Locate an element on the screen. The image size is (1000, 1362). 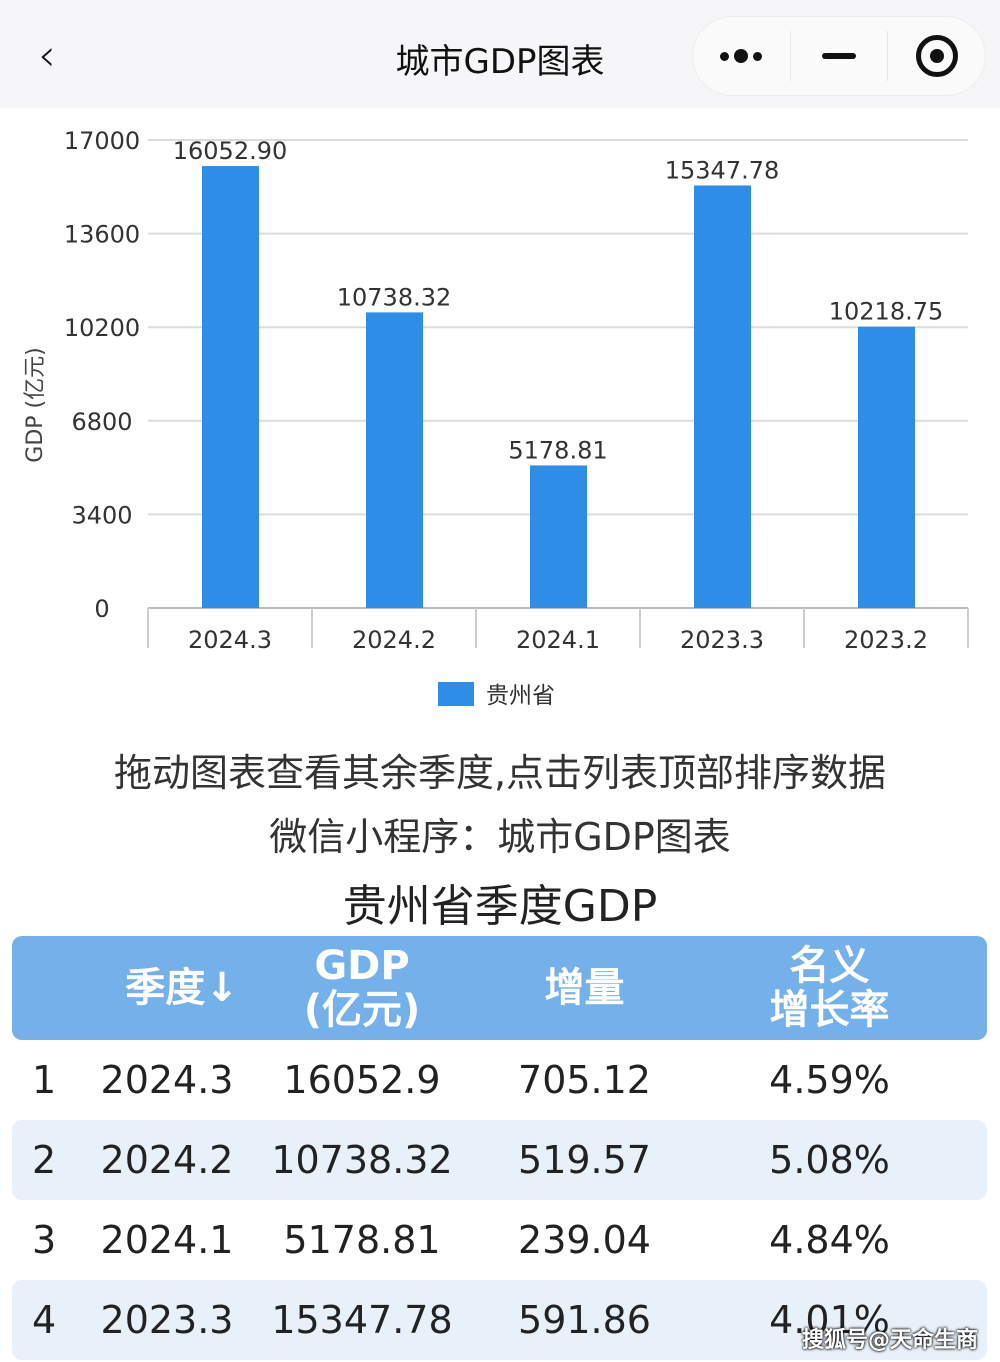
y-tick-label: 17000 is located at coordinates (102, 141).